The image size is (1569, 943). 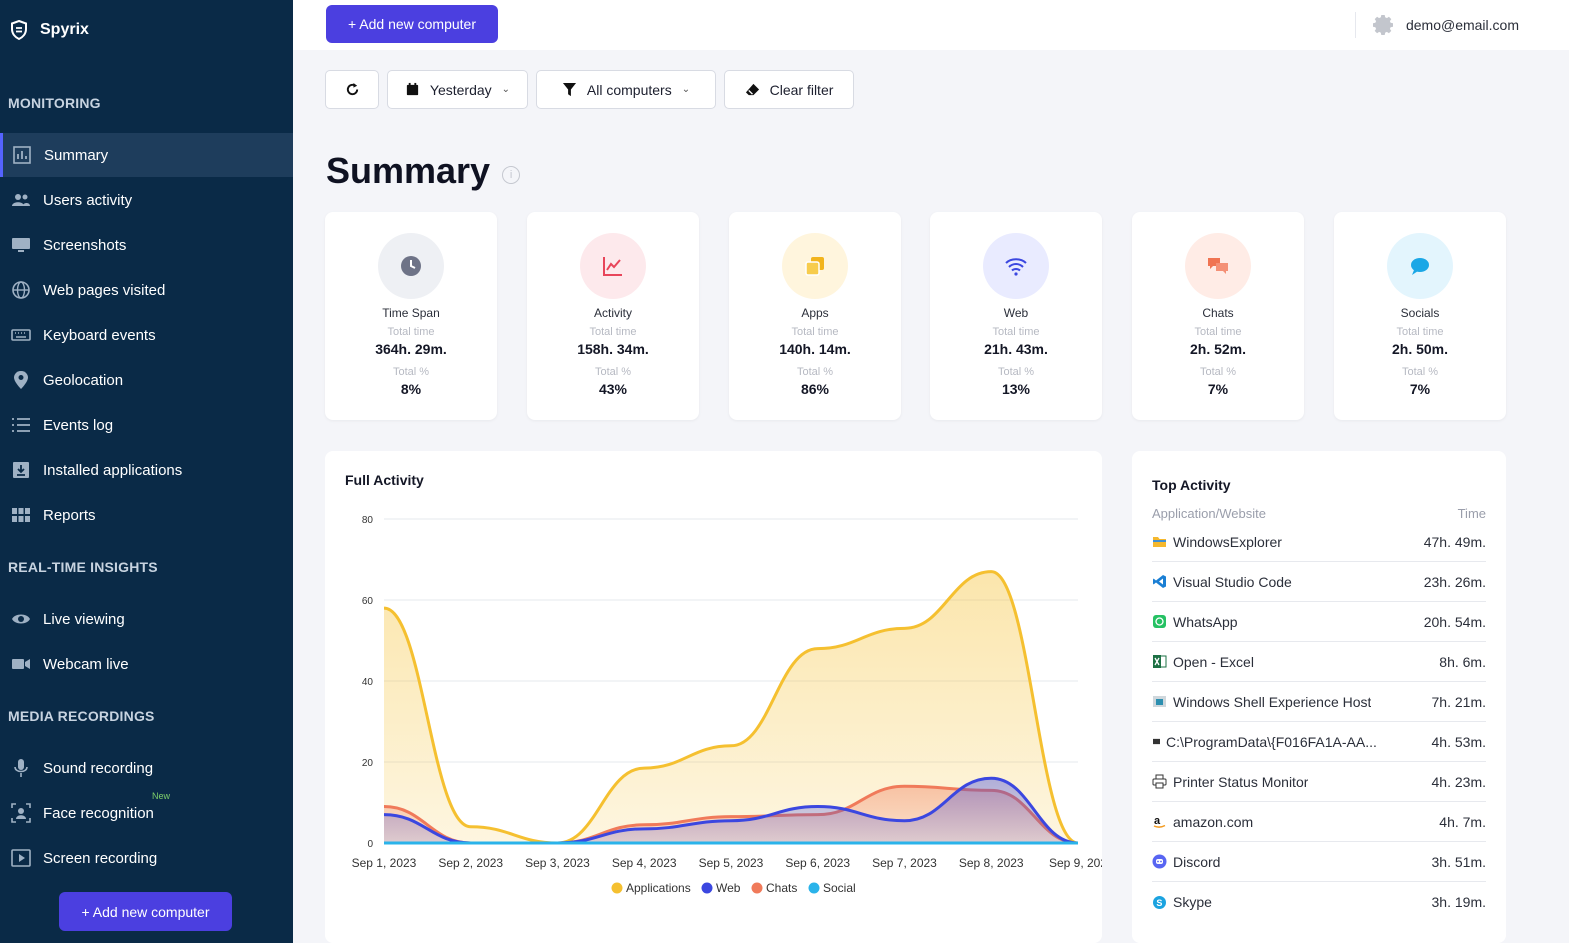 What do you see at coordinates (1159, 661) in the screenshot?
I see `excel-icon` at bounding box center [1159, 661].